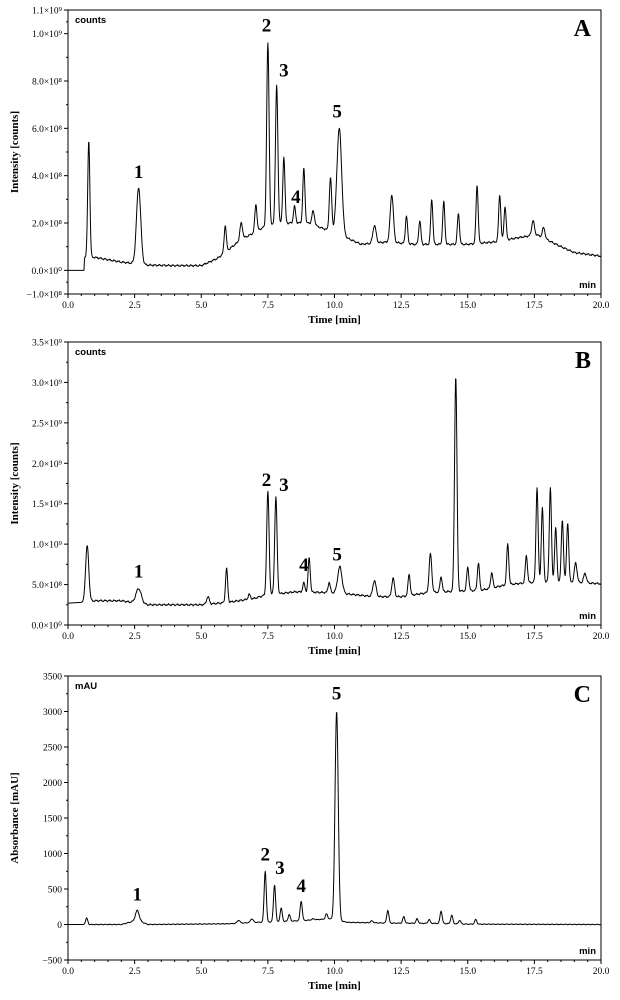  I want to click on panel-letter-a: A, so click(583, 29).